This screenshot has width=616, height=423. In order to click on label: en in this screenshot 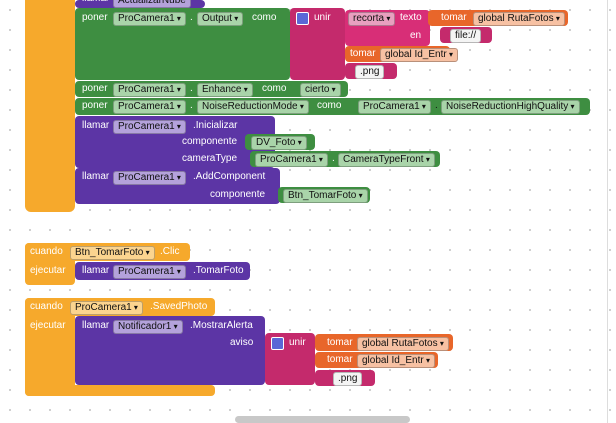, I will do `click(416, 35)`.